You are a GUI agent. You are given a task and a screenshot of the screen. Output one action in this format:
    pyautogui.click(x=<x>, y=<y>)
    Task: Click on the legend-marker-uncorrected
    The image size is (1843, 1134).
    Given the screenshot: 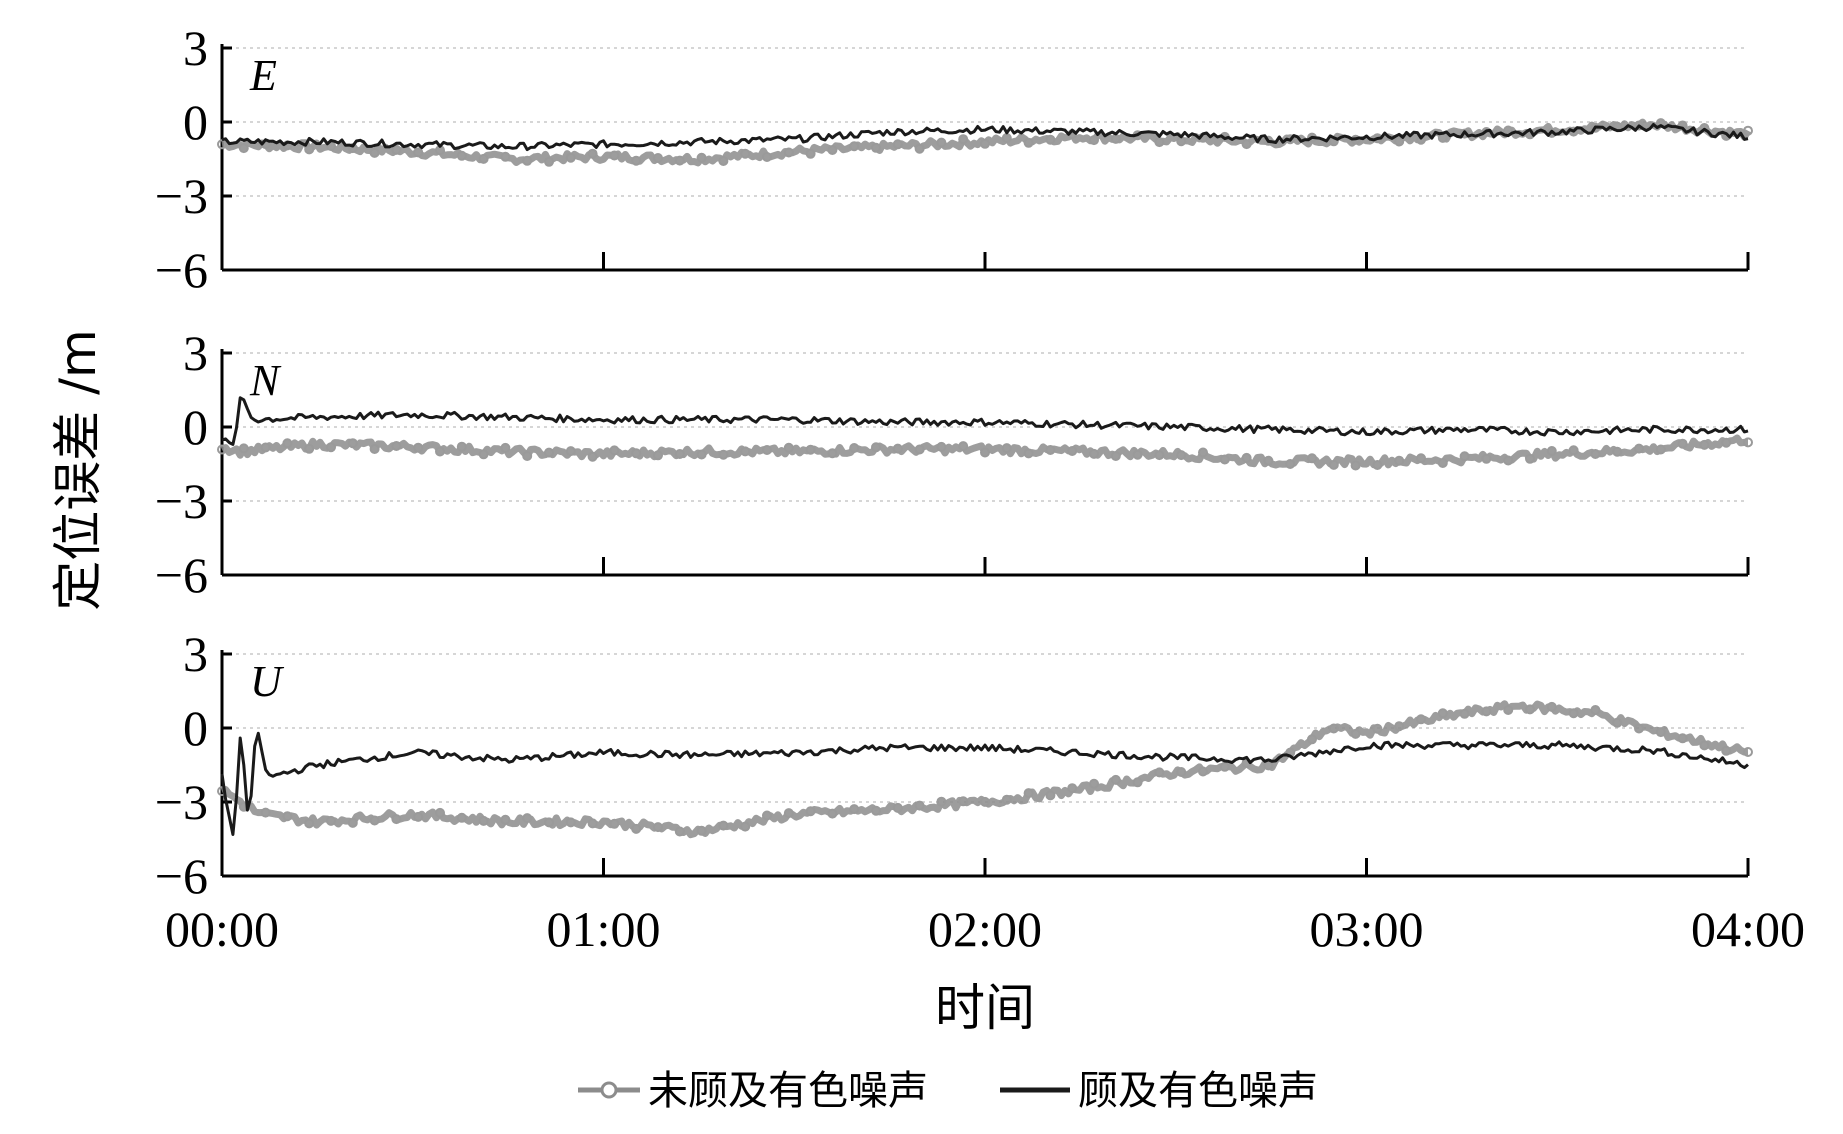 What is the action you would take?
    pyautogui.click(x=609, y=1090)
    